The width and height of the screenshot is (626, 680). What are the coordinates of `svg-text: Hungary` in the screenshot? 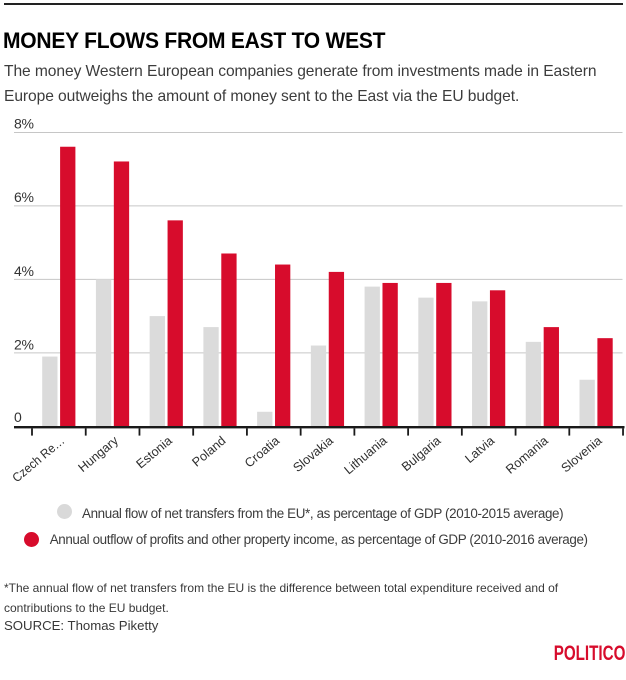 It's located at (99, 454).